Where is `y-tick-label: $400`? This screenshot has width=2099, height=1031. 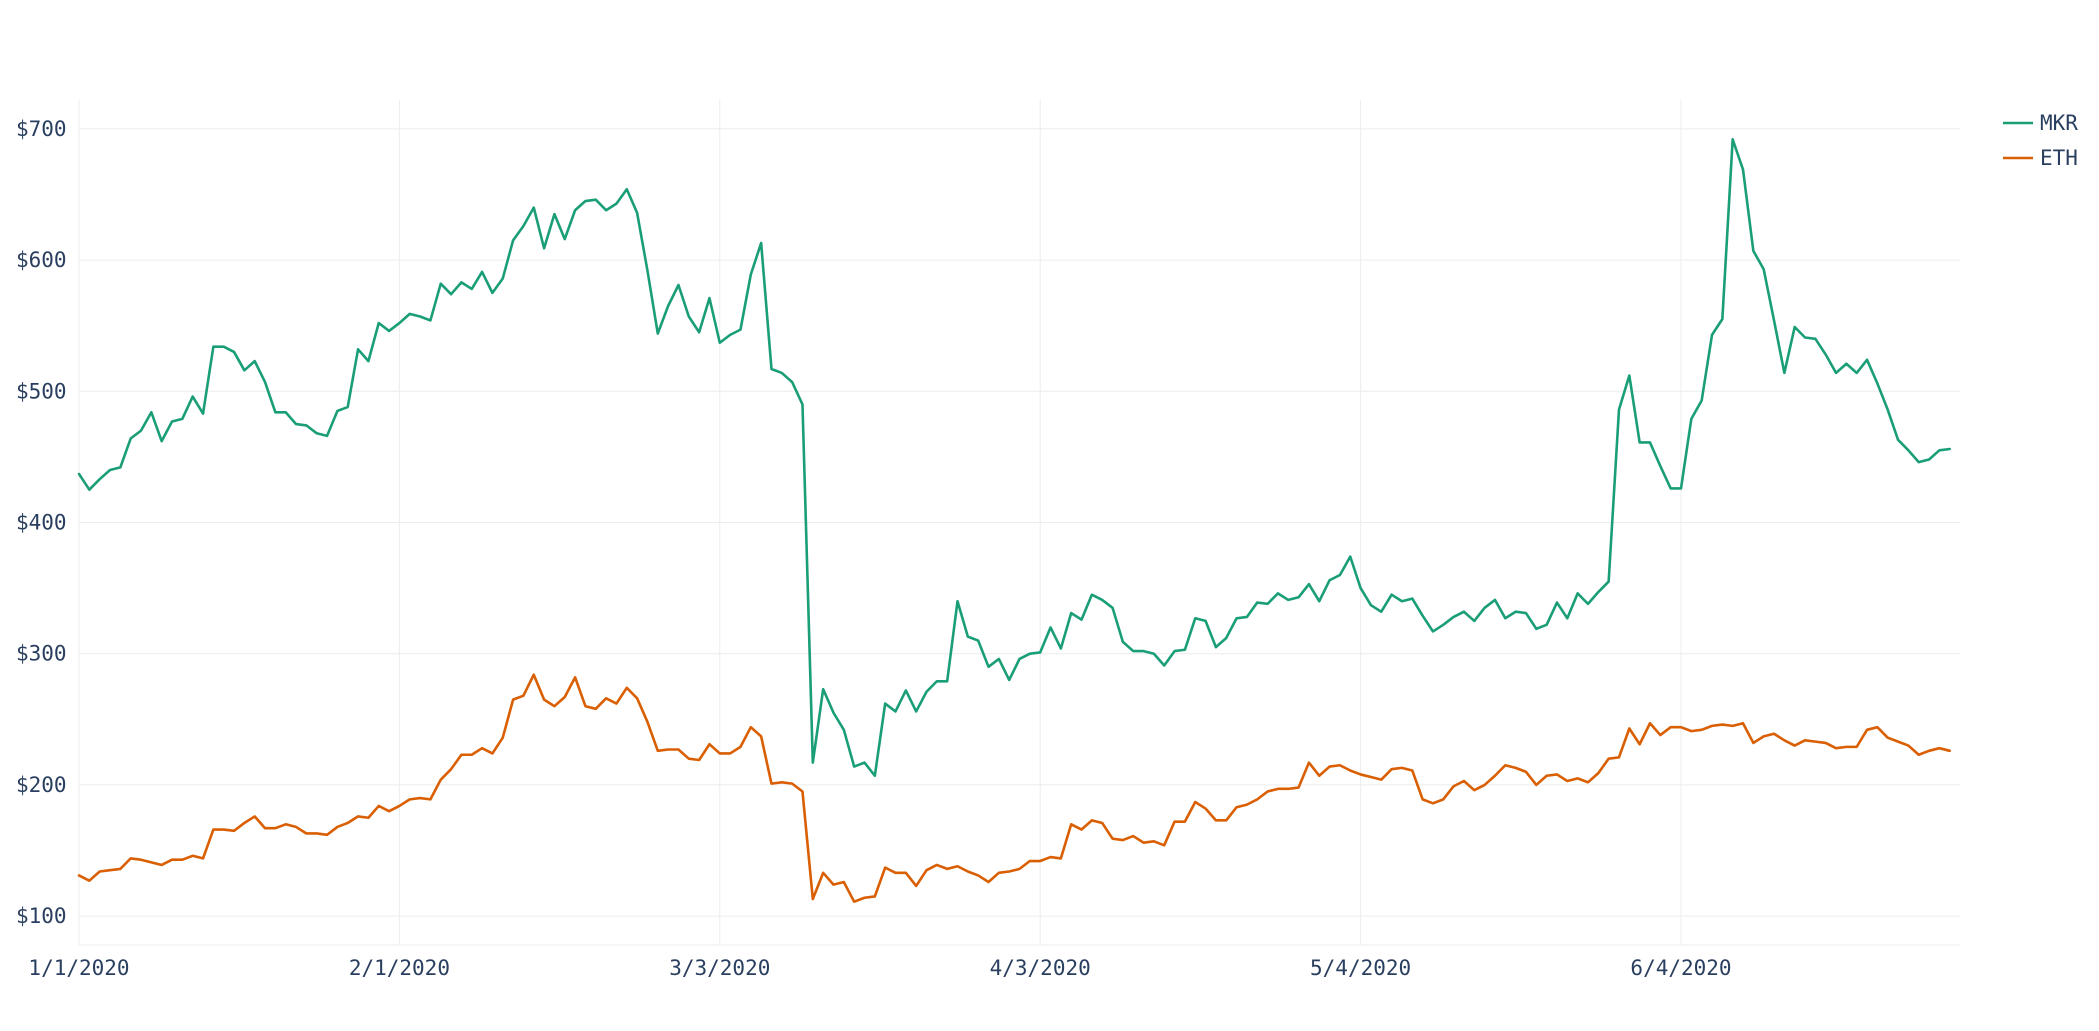 y-tick-label: $400 is located at coordinates (41, 523).